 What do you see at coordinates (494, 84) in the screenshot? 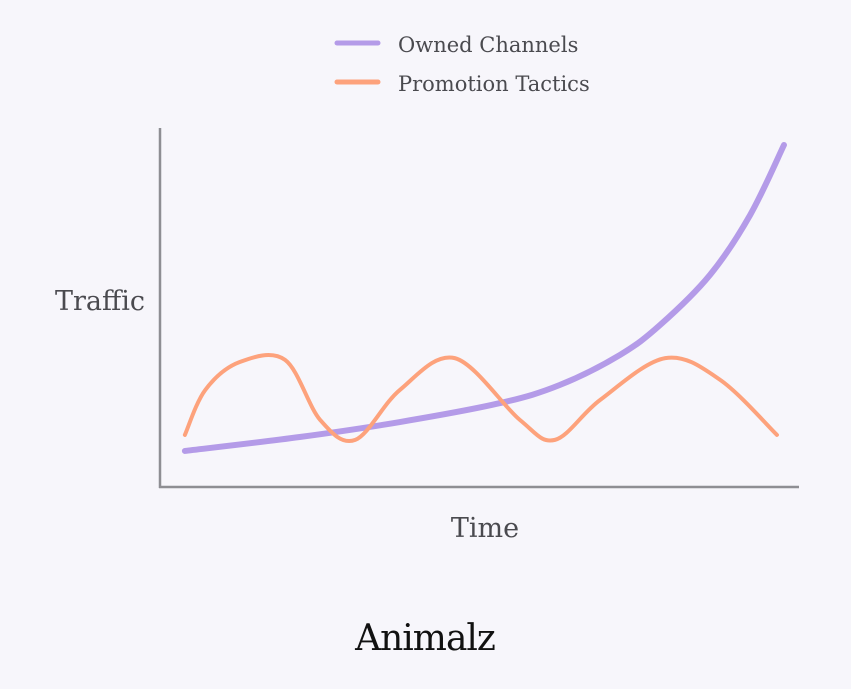
I see `legend-label-promotion-tactics: Promotion Tactics` at bounding box center [494, 84].